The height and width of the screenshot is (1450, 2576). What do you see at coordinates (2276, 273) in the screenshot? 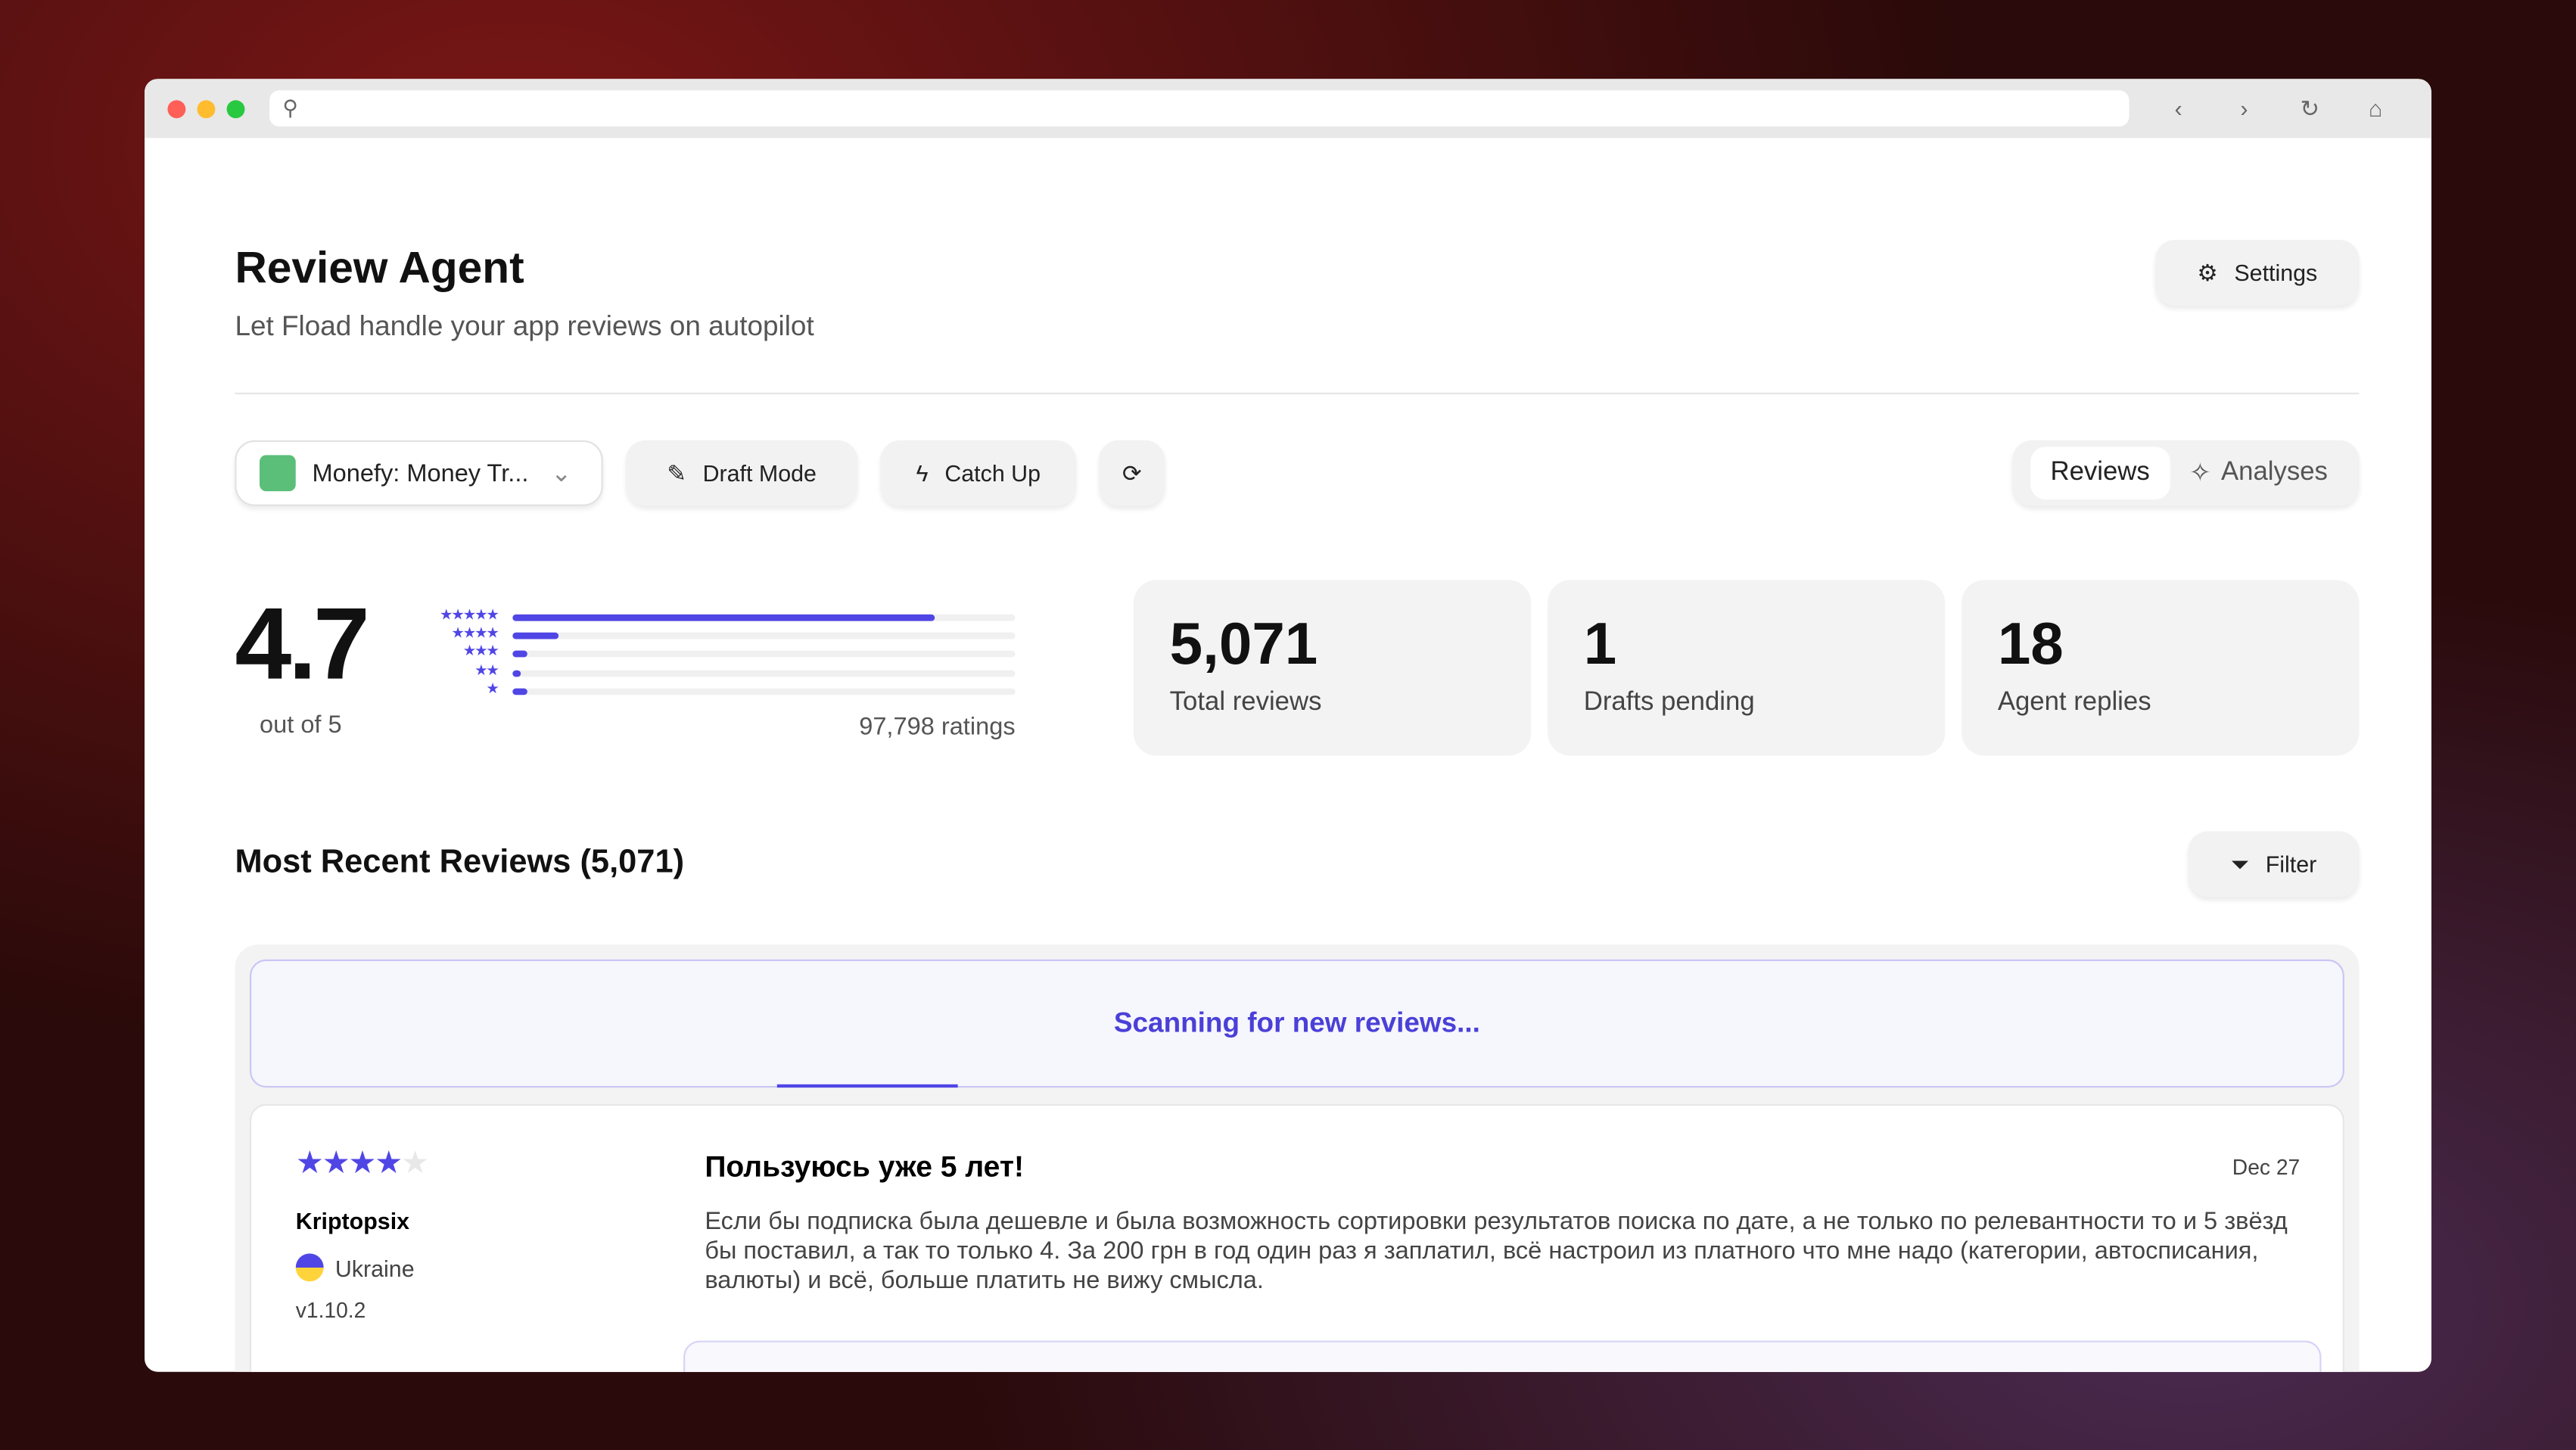
I see `settings-label: Settings` at bounding box center [2276, 273].